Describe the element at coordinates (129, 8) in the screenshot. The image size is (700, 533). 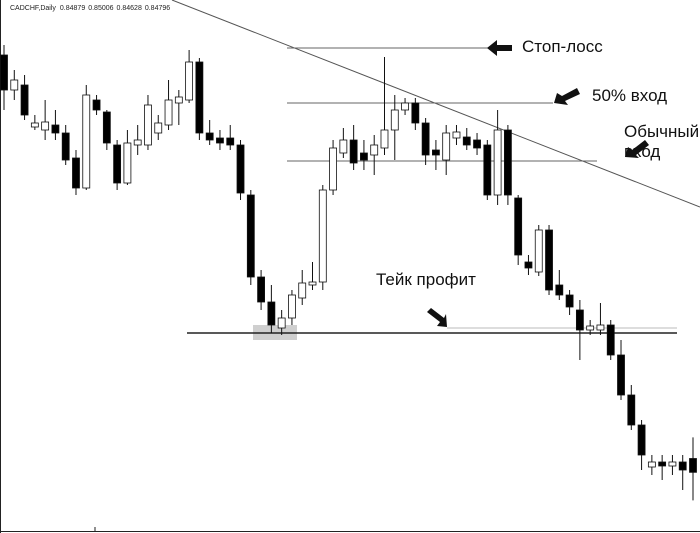
I see `ohlc-low: 0.84628` at that location.